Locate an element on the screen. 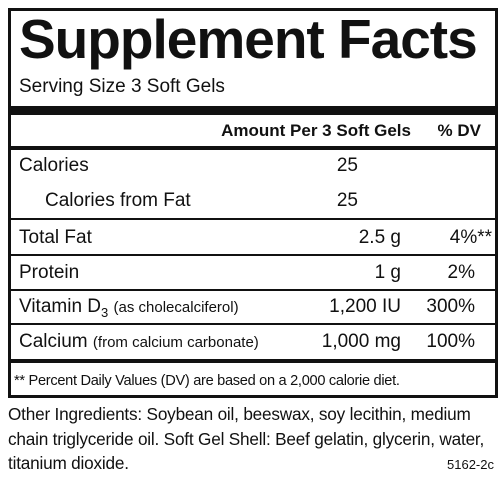 The height and width of the screenshot is (483, 500). dv-header: % DV is located at coordinates (459, 130).